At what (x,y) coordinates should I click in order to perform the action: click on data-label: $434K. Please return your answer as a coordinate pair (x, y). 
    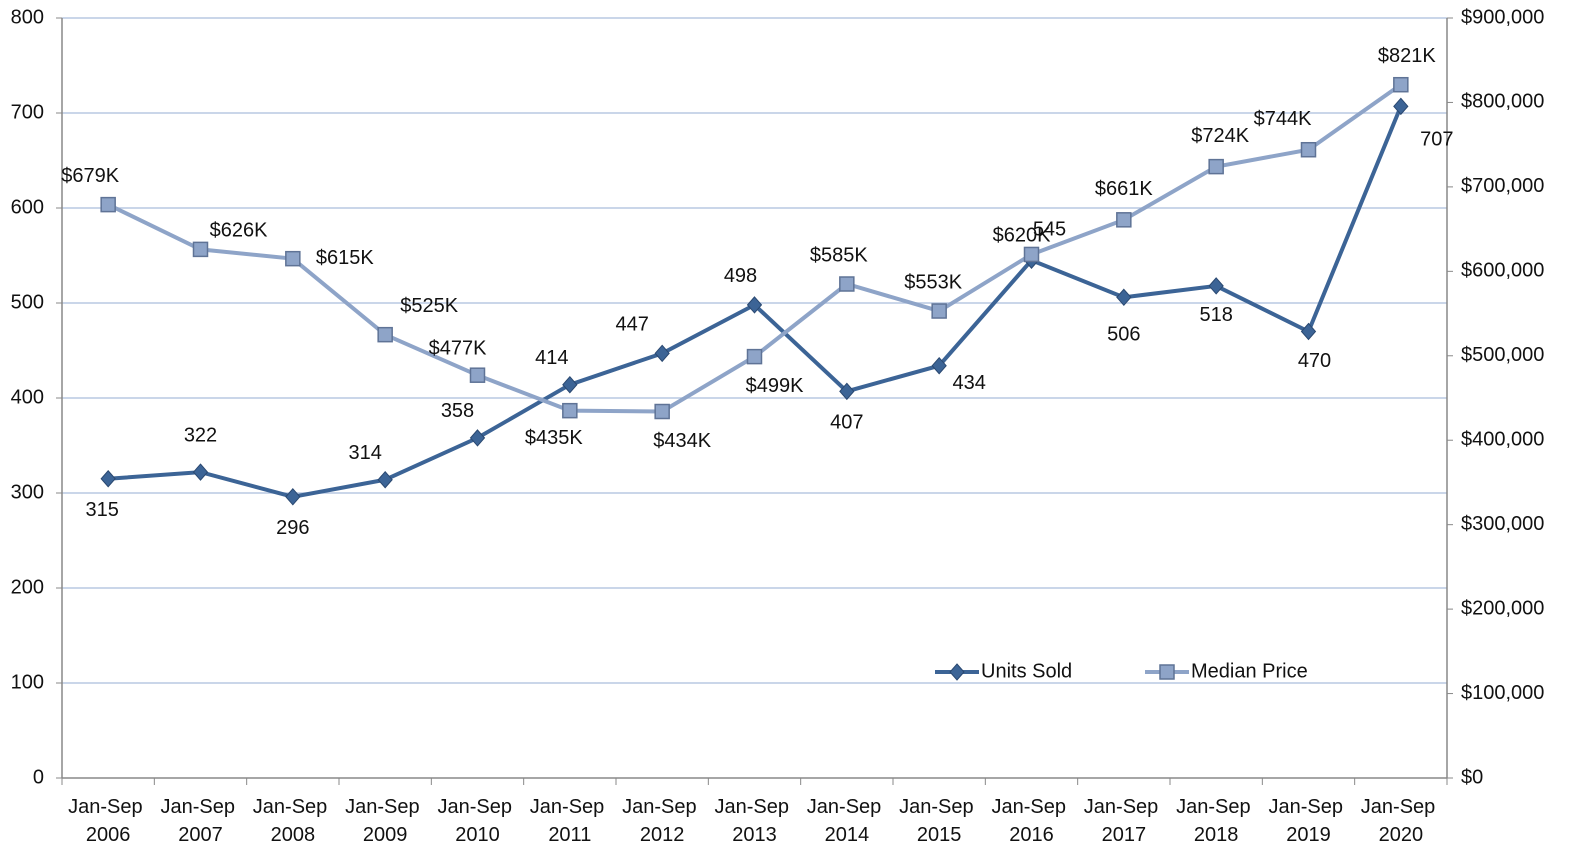
    Looking at the image, I should click on (682, 441).